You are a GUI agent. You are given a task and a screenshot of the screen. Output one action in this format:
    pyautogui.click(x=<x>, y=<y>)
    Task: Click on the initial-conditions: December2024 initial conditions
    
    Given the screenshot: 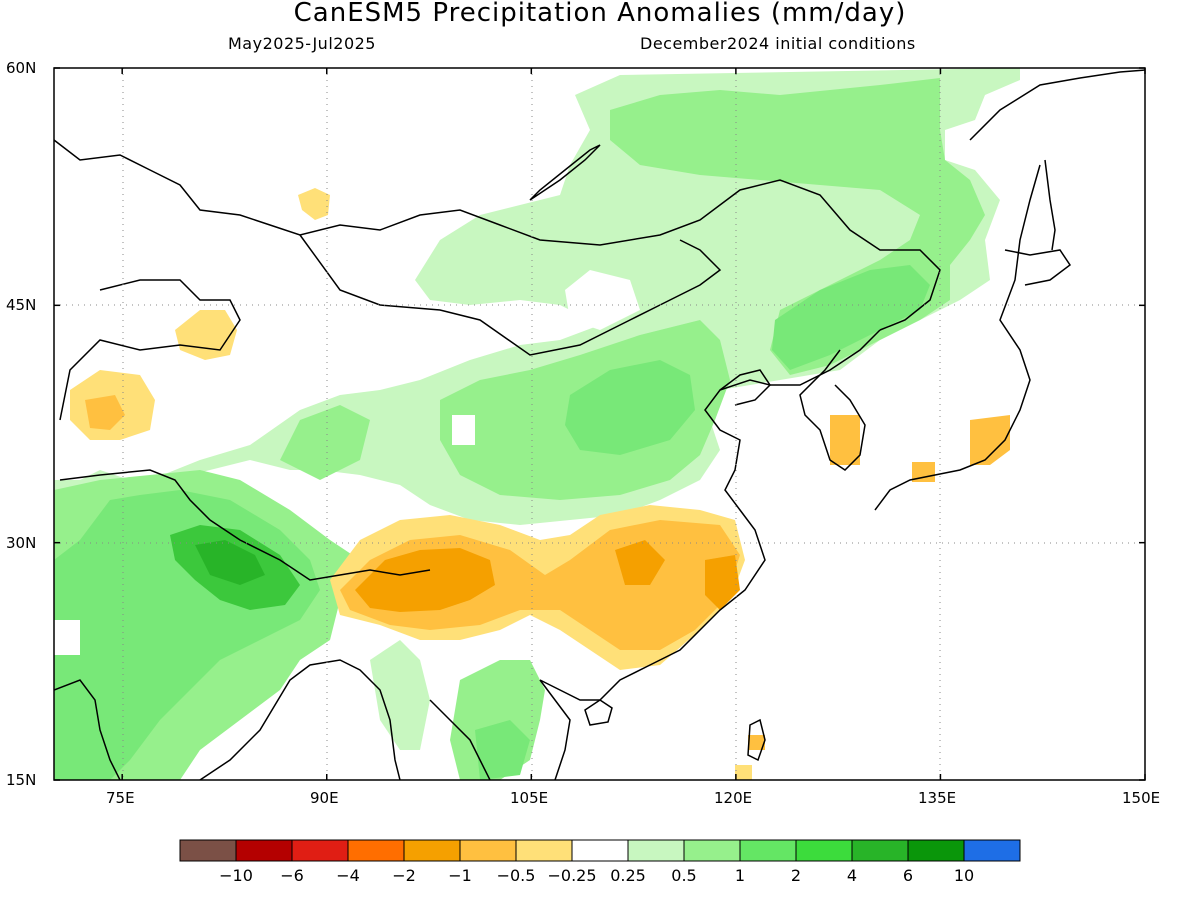 What is the action you would take?
    pyautogui.click(x=778, y=43)
    